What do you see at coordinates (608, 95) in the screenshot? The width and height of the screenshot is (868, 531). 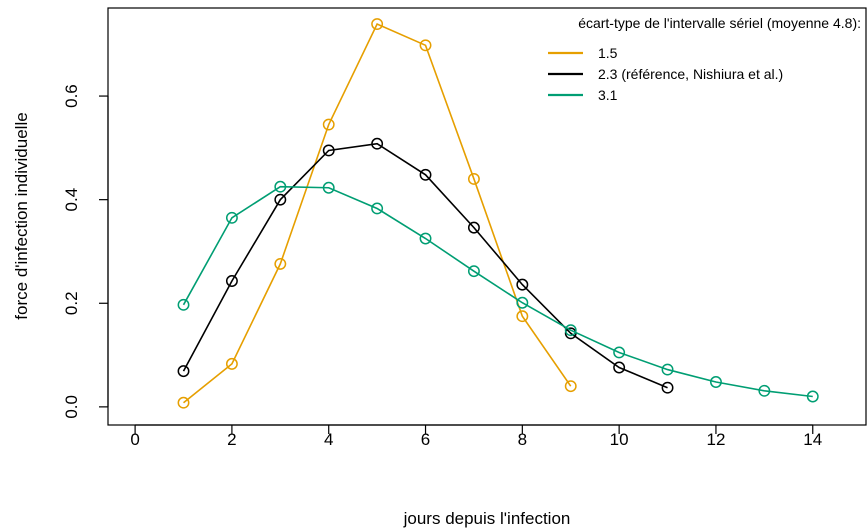 I see `legend-entry-label: 3.1` at bounding box center [608, 95].